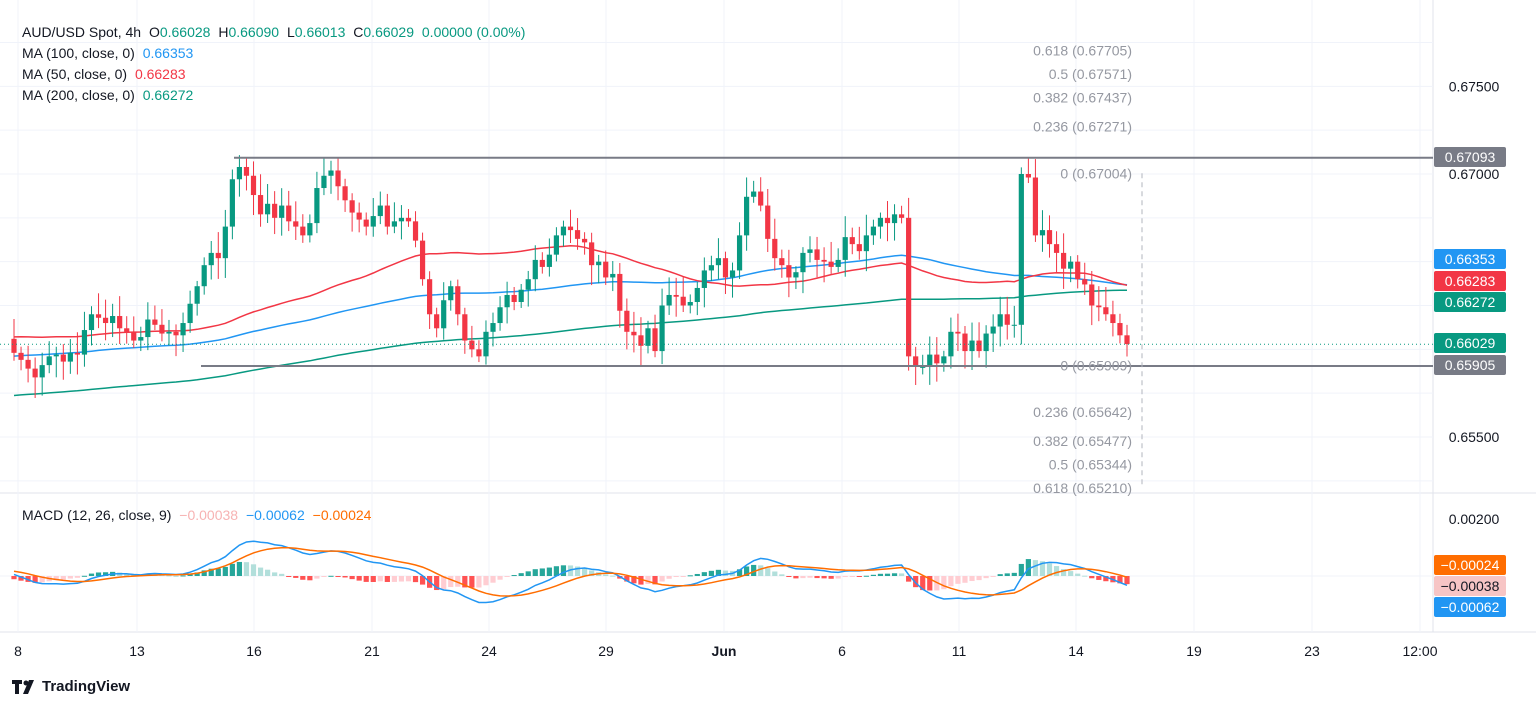  What do you see at coordinates (1076, 651) in the screenshot?
I see `time-tick-label: 14` at bounding box center [1076, 651].